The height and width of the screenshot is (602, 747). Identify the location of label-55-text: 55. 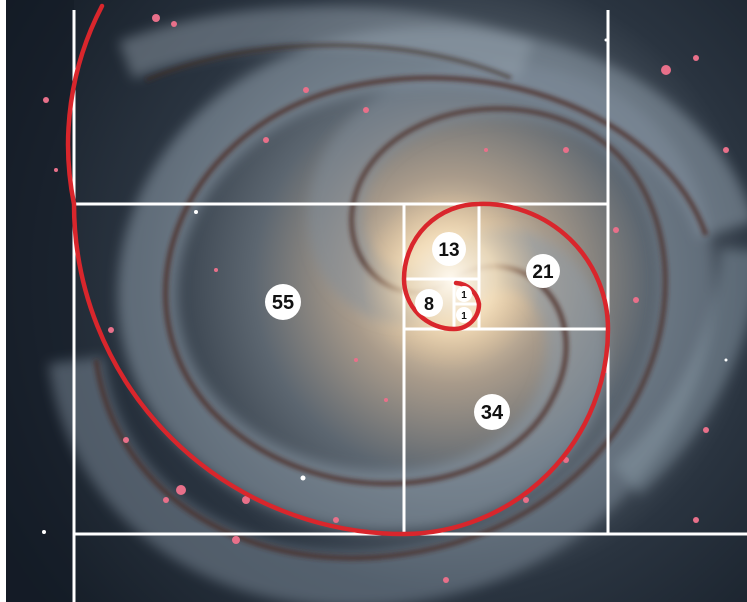
(283, 303).